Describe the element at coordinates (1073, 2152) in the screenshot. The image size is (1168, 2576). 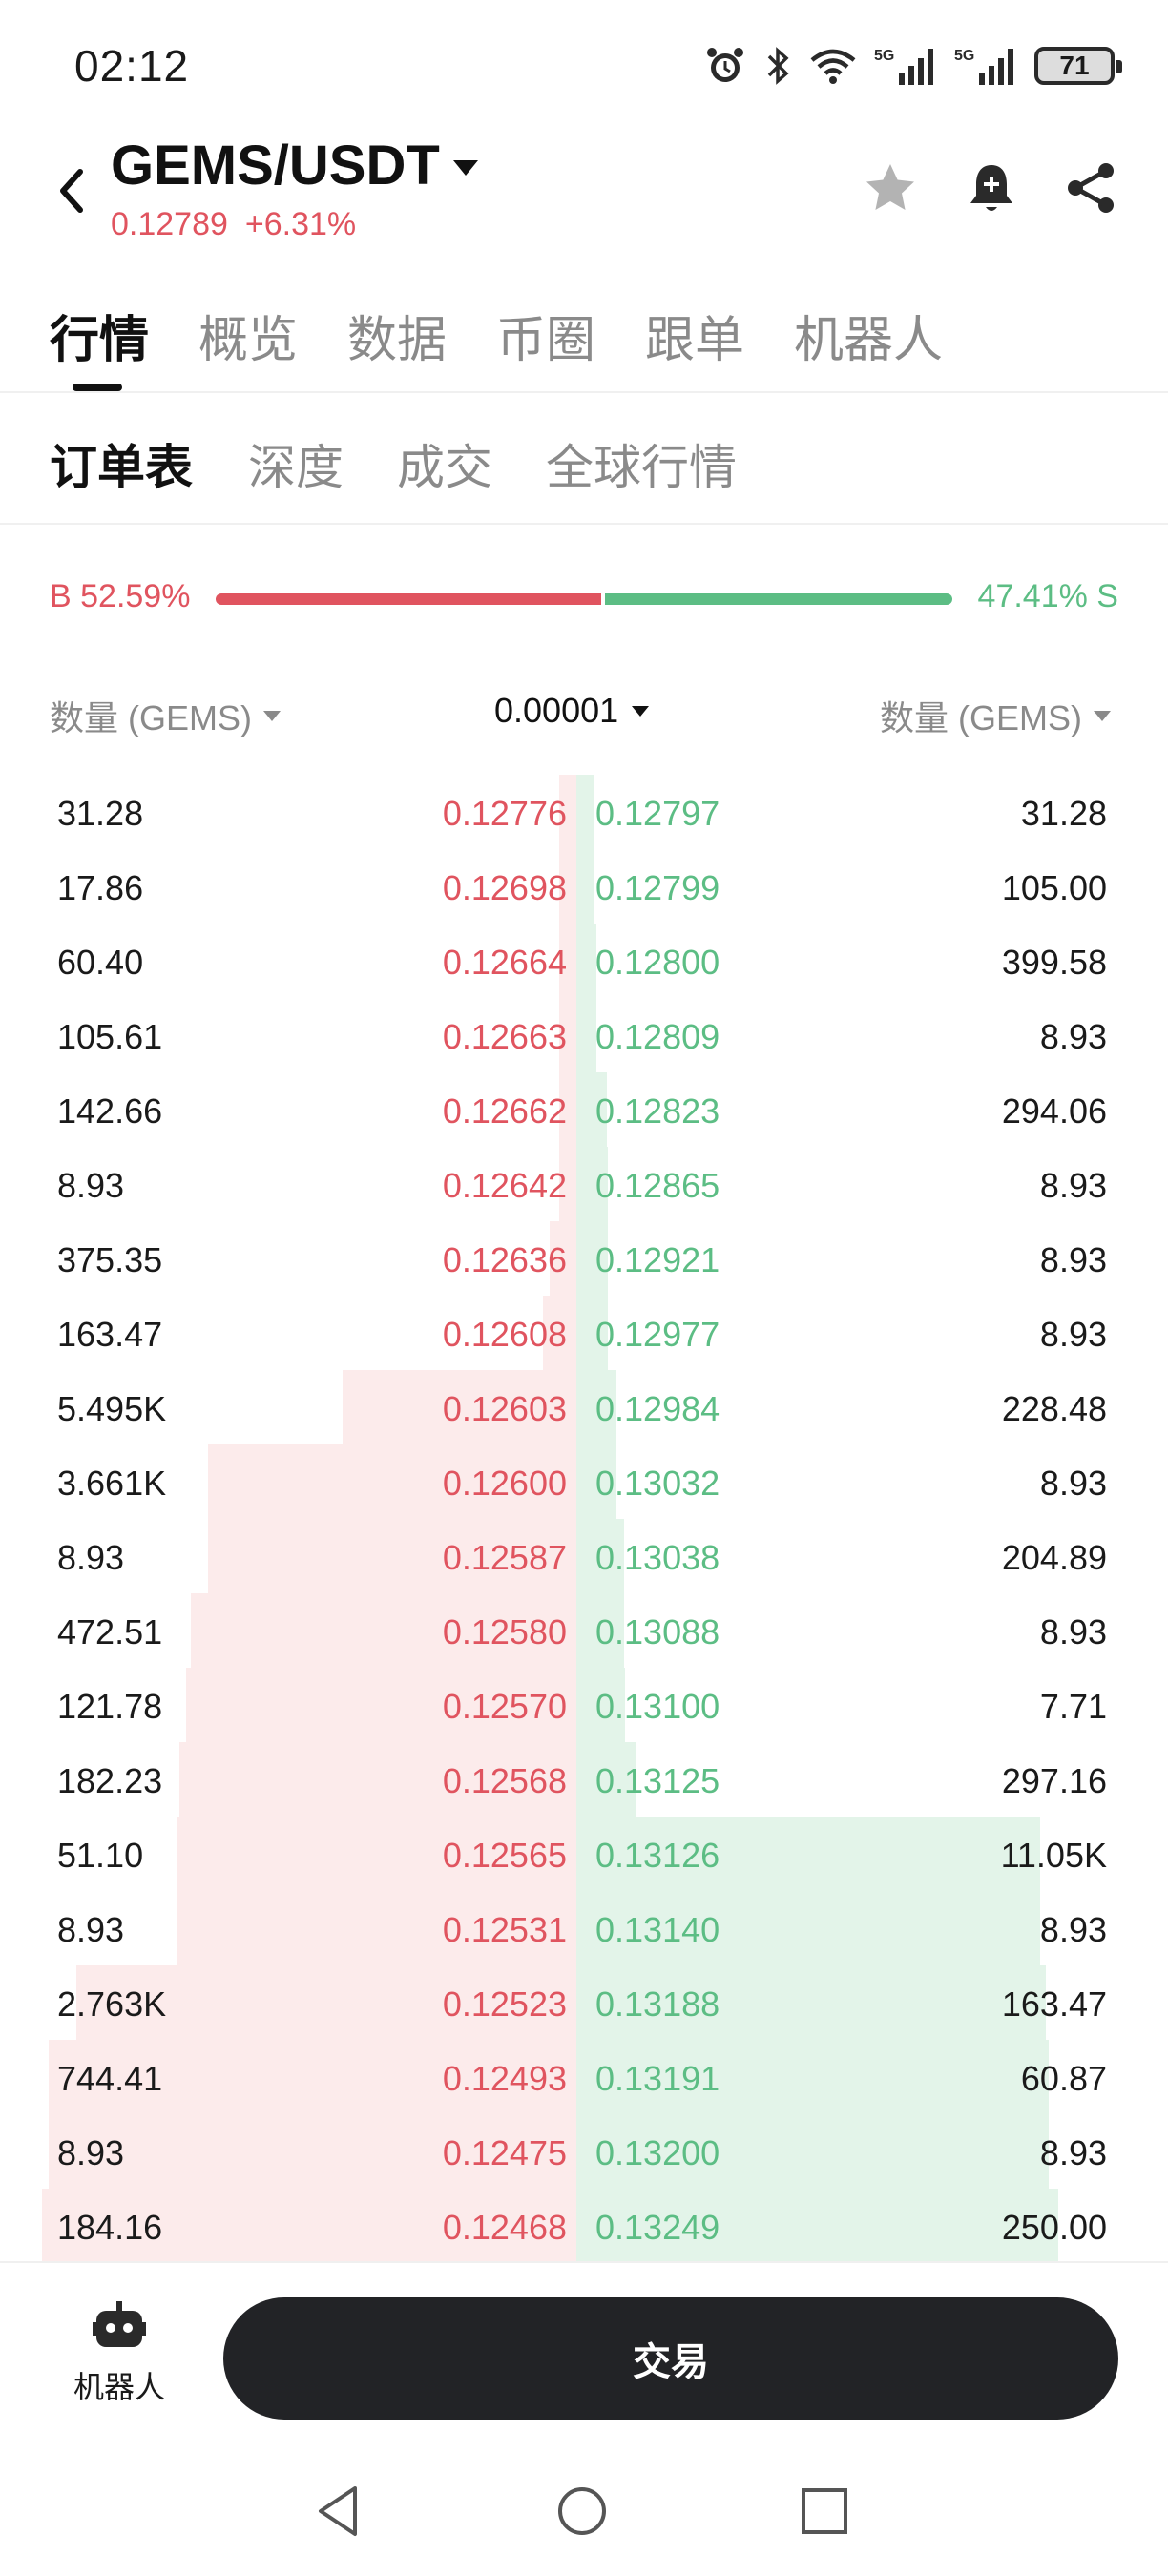
I see `ask-quantity: 8.93` at that location.